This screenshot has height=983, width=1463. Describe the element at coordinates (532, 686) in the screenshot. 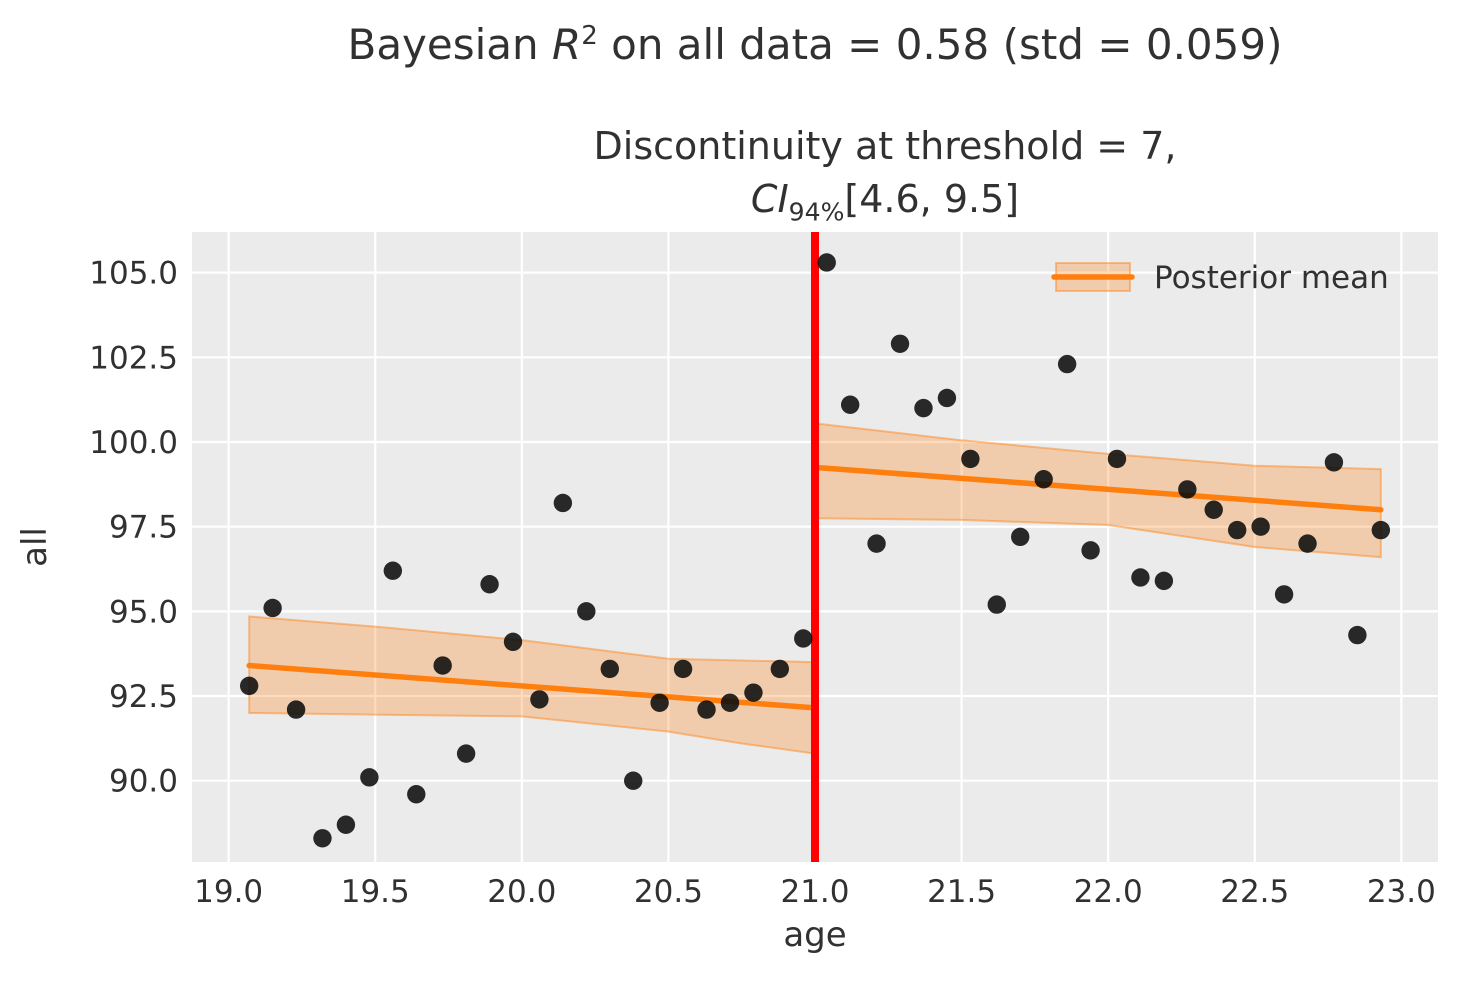

I see `posterior-mean-line-pre-threshold` at that location.